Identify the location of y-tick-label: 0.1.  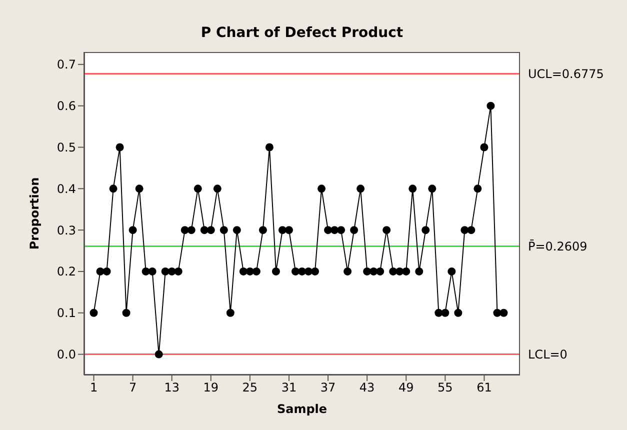
(66, 313).